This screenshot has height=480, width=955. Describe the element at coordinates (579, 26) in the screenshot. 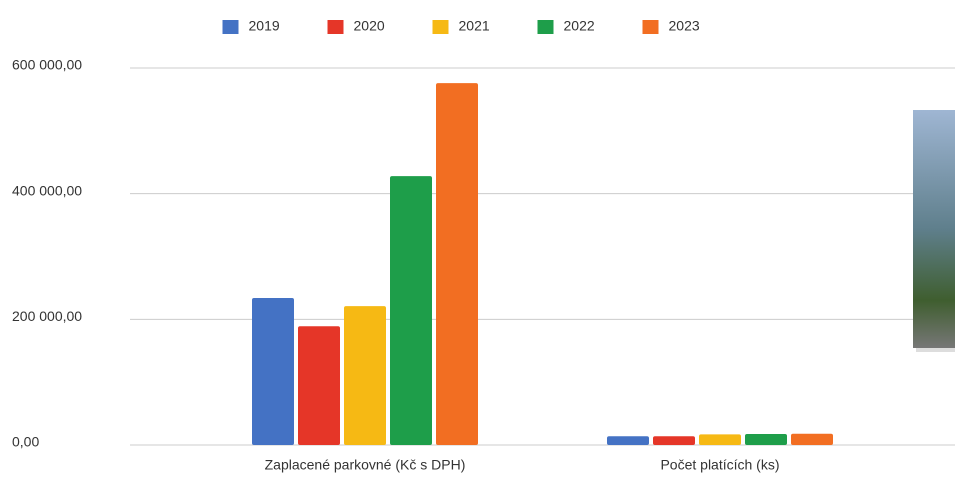

I see `legend-label: 2022` at that location.